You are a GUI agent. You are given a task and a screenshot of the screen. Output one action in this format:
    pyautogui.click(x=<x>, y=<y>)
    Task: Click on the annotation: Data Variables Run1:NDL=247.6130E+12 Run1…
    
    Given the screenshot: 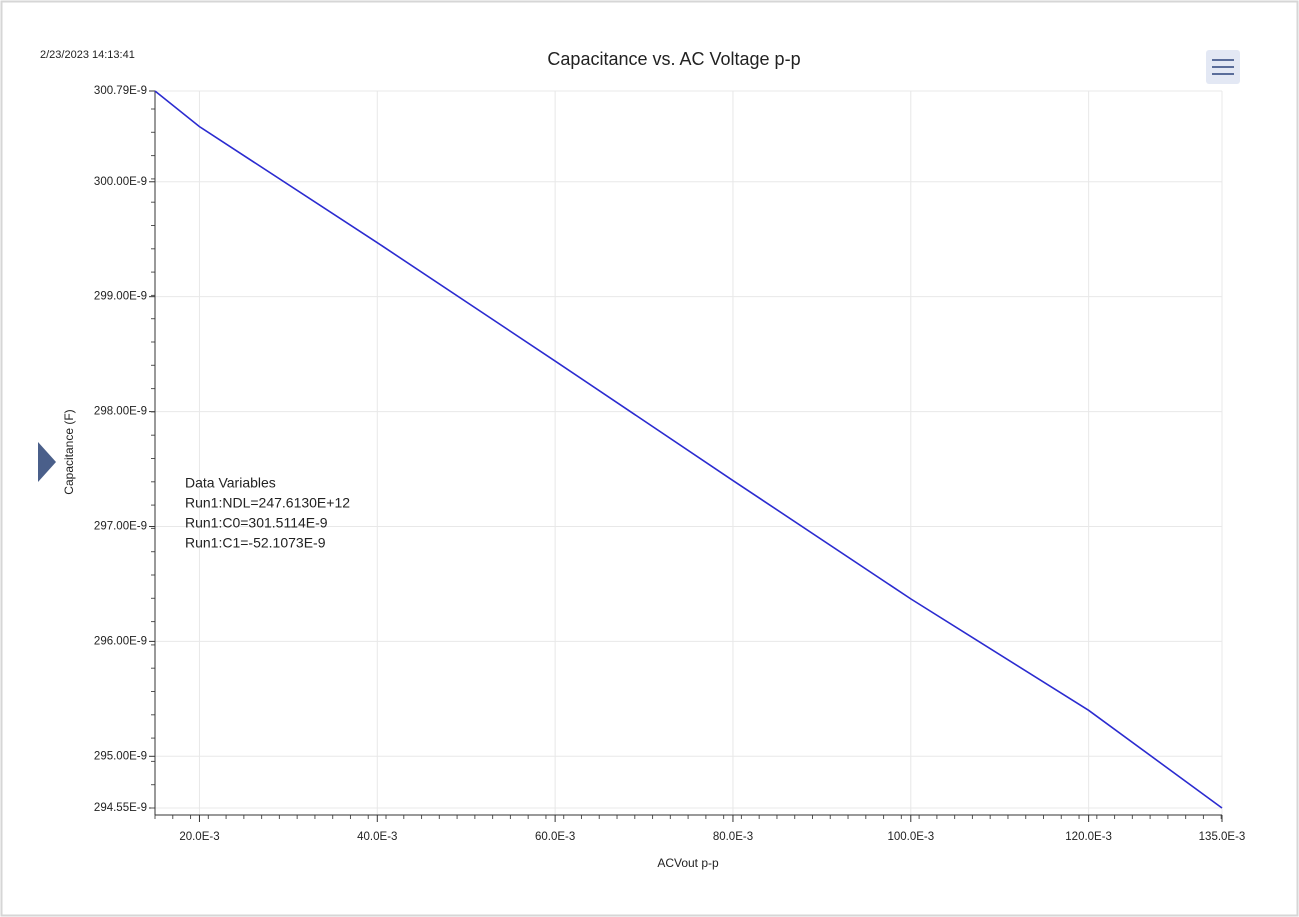 What is the action you would take?
    pyautogui.click(x=267, y=513)
    